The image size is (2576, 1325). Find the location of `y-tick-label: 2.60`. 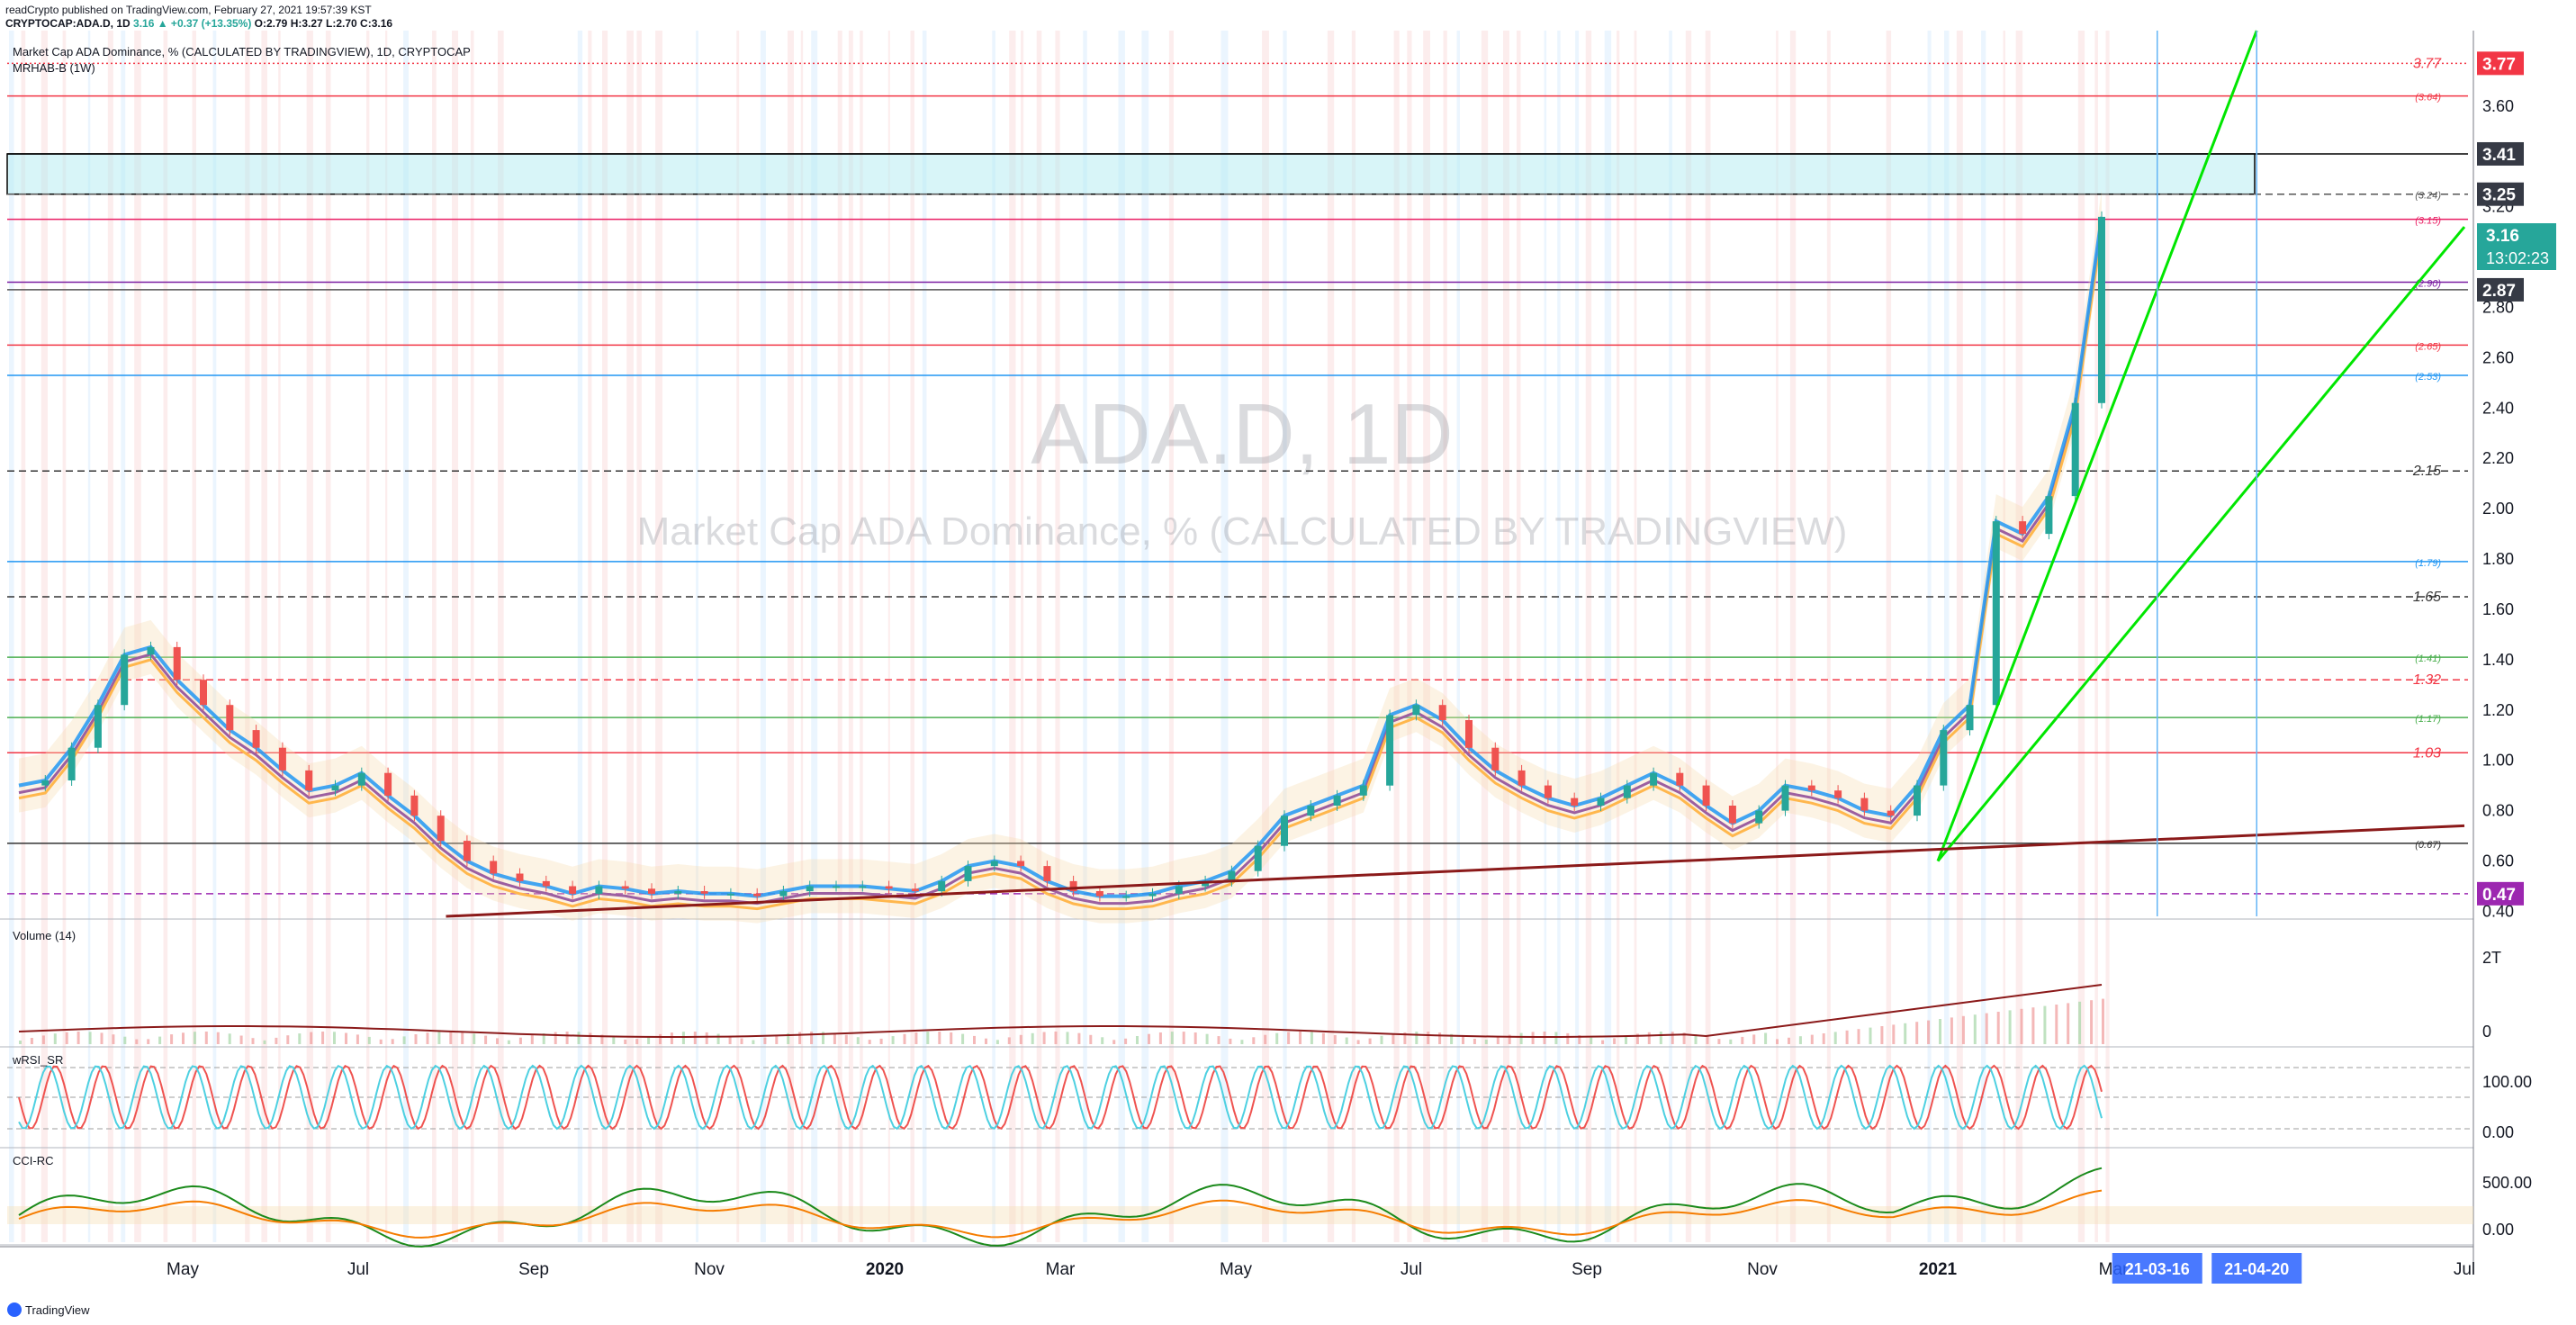

y-tick-label: 2.60 is located at coordinates (2498, 357).